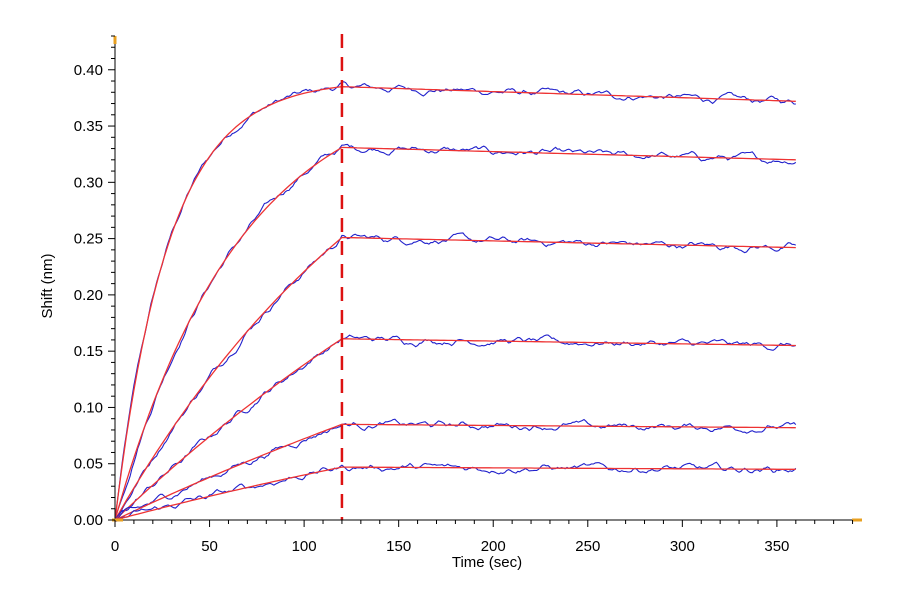  What do you see at coordinates (88, 126) in the screenshot?
I see `y-tick-label: 0.35` at bounding box center [88, 126].